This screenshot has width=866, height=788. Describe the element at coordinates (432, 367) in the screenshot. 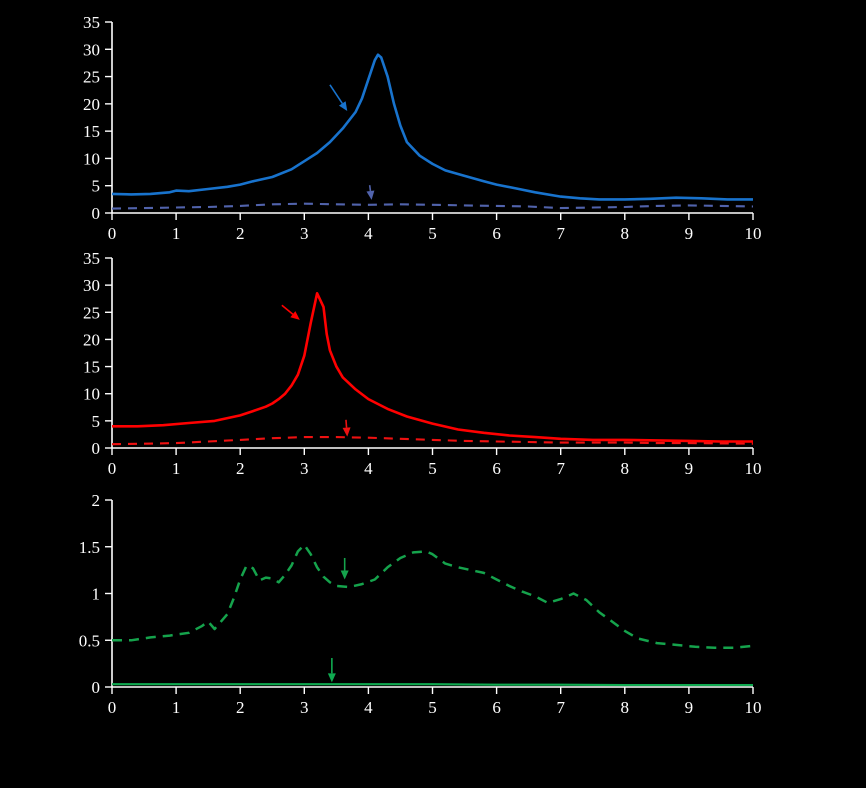

I see `red-solid-curve` at that location.